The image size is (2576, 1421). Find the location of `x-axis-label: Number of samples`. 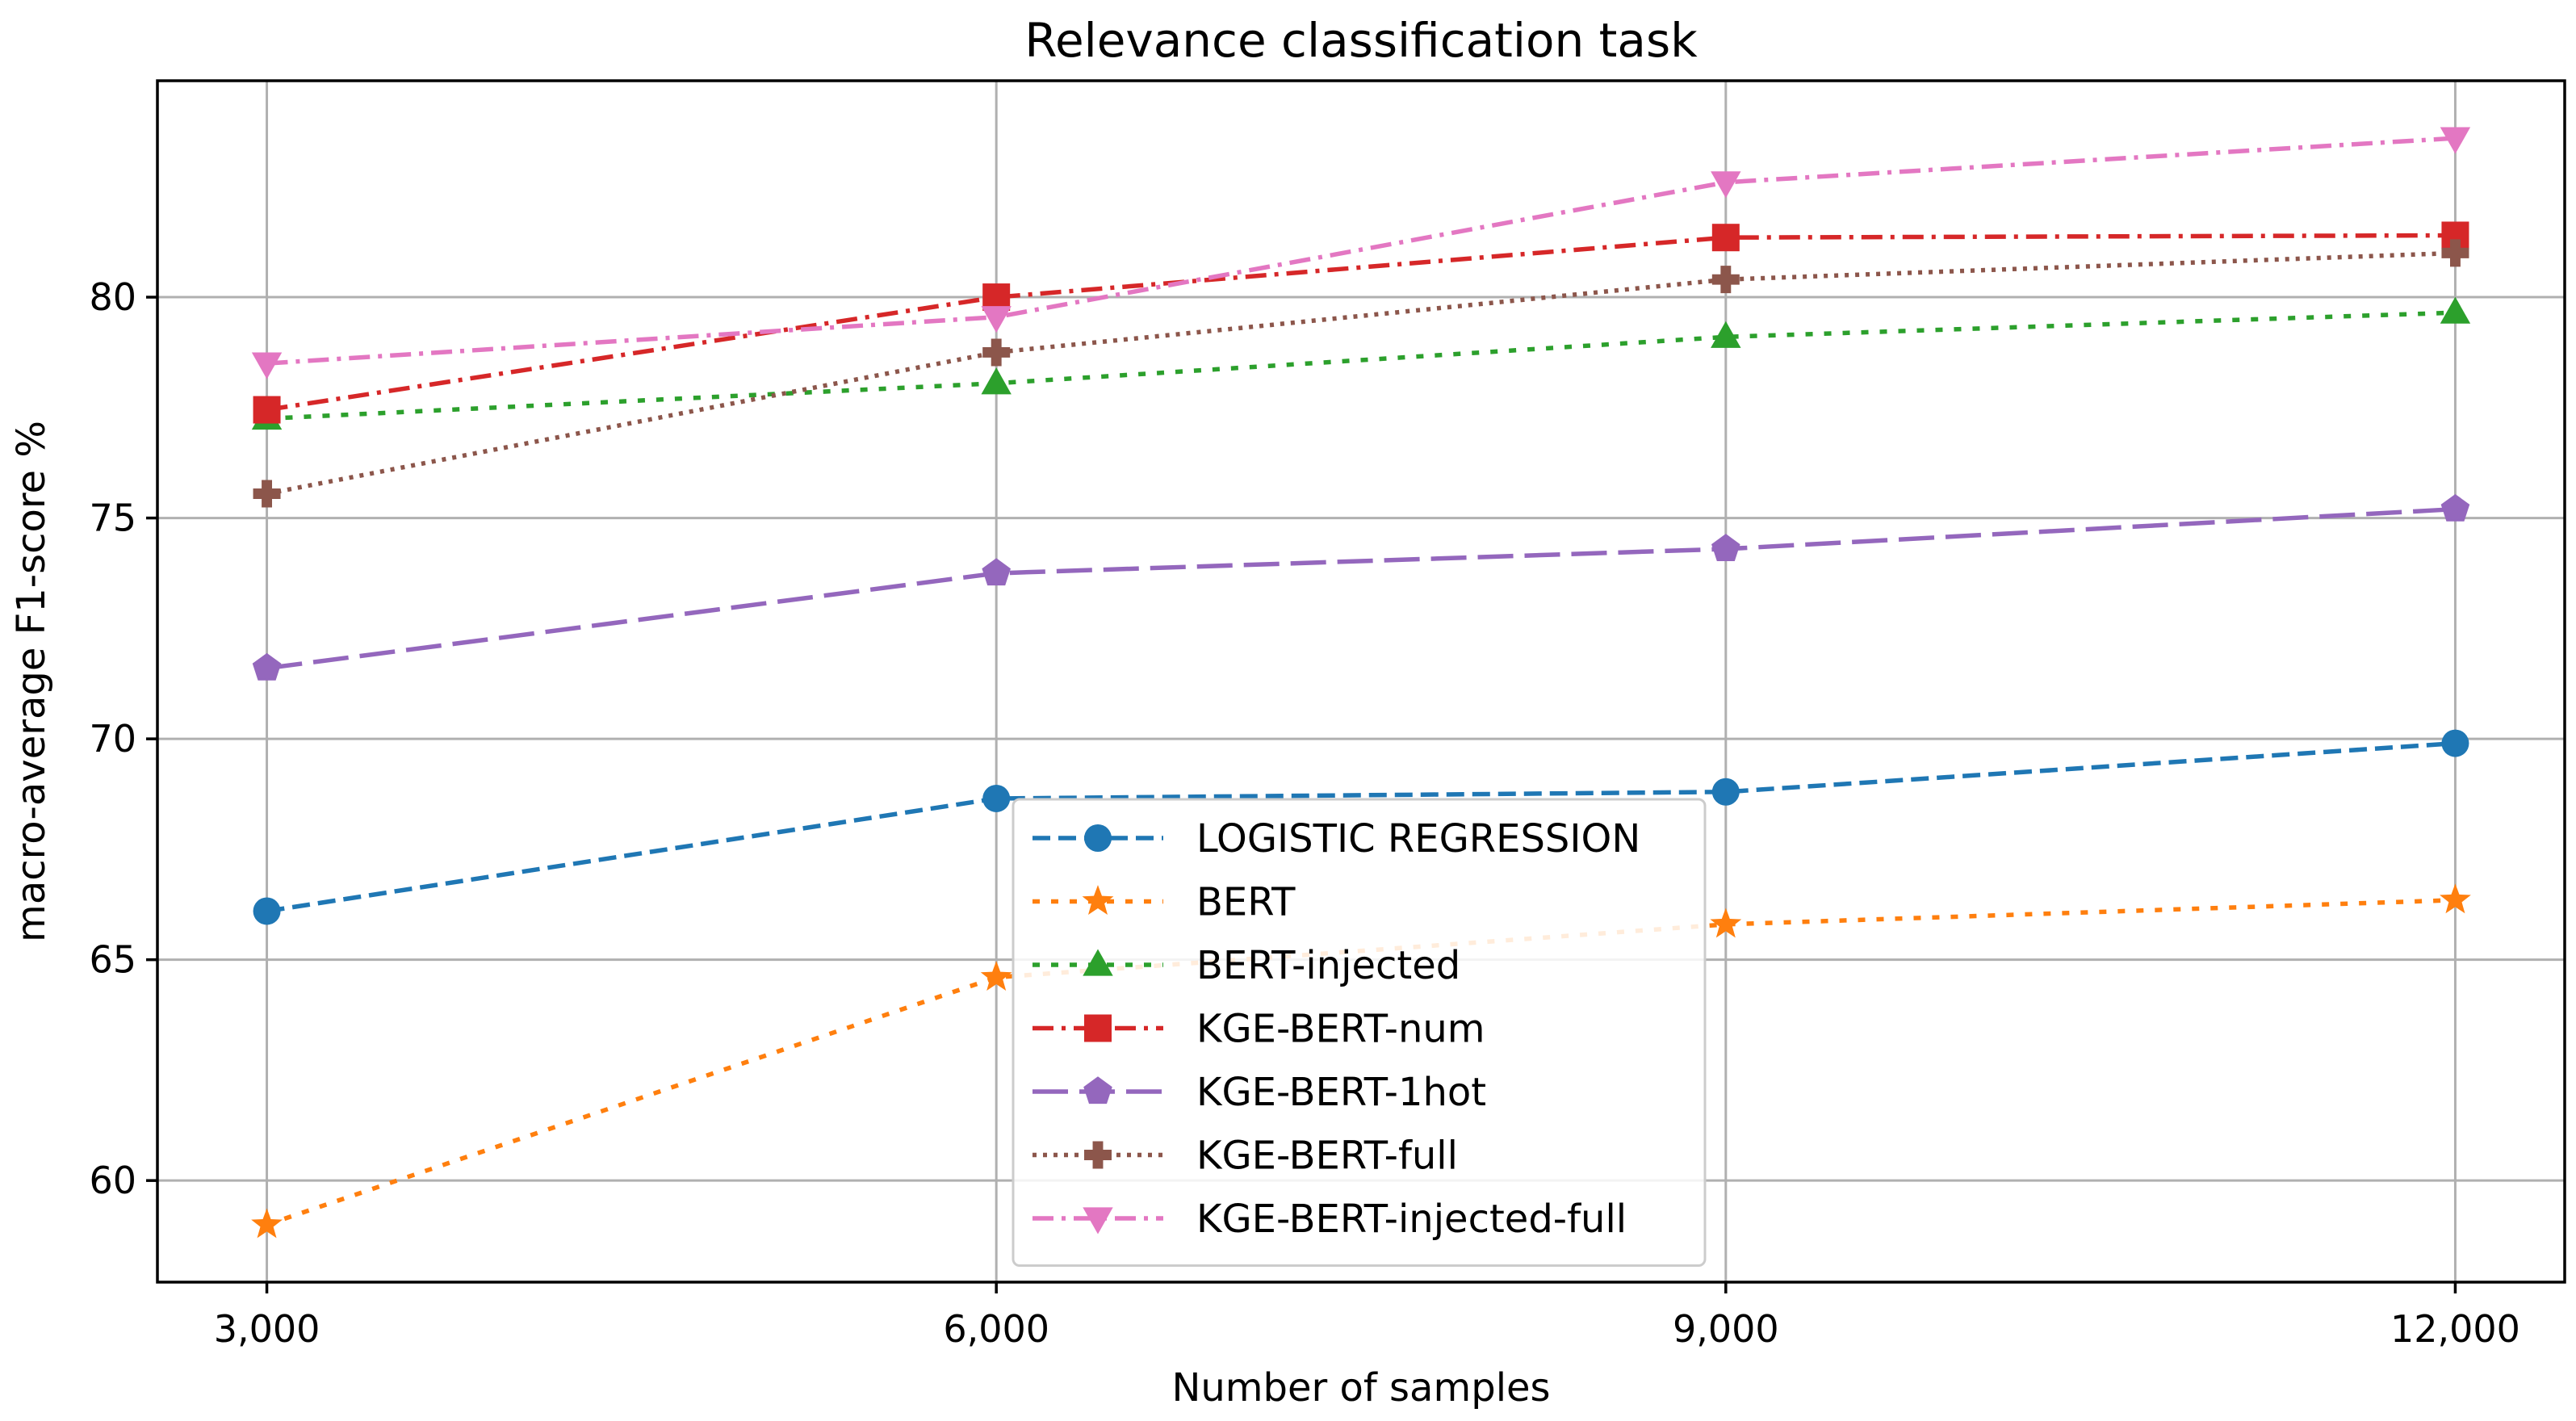

x-axis-label: Number of samples is located at coordinates (1361, 1388).